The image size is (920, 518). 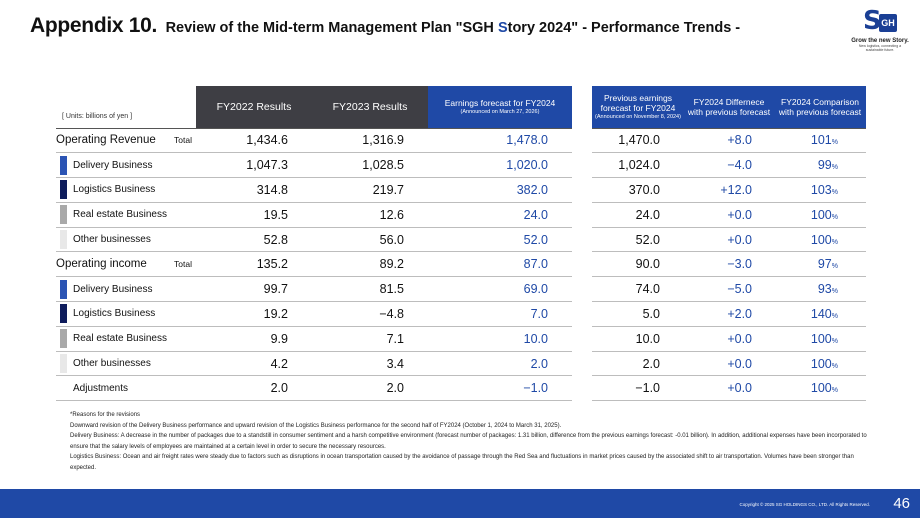 I want to click on table-row: 24.0 +0.0 100%, so click(x=729, y=215).